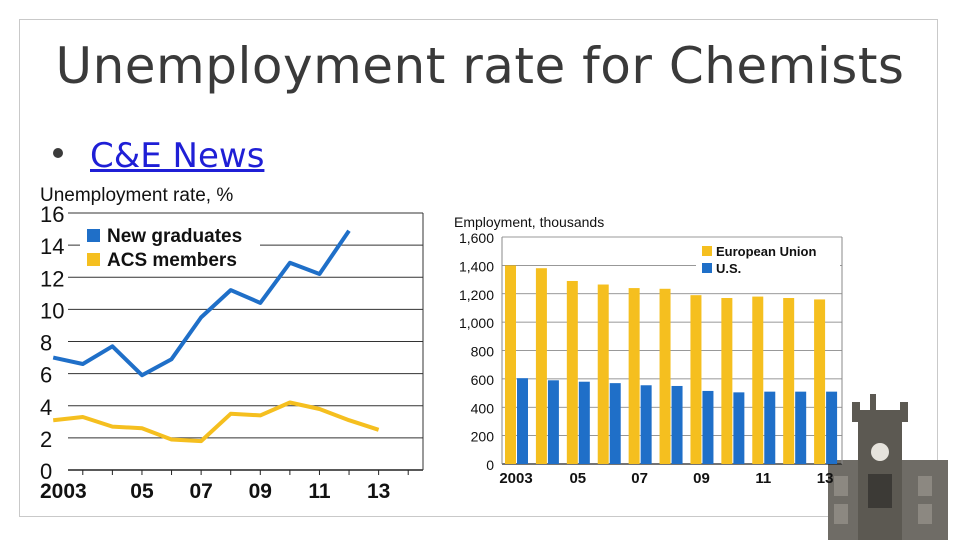  Describe the element at coordinates (46, 375) in the screenshot. I see `y-tick-label: 6` at that location.